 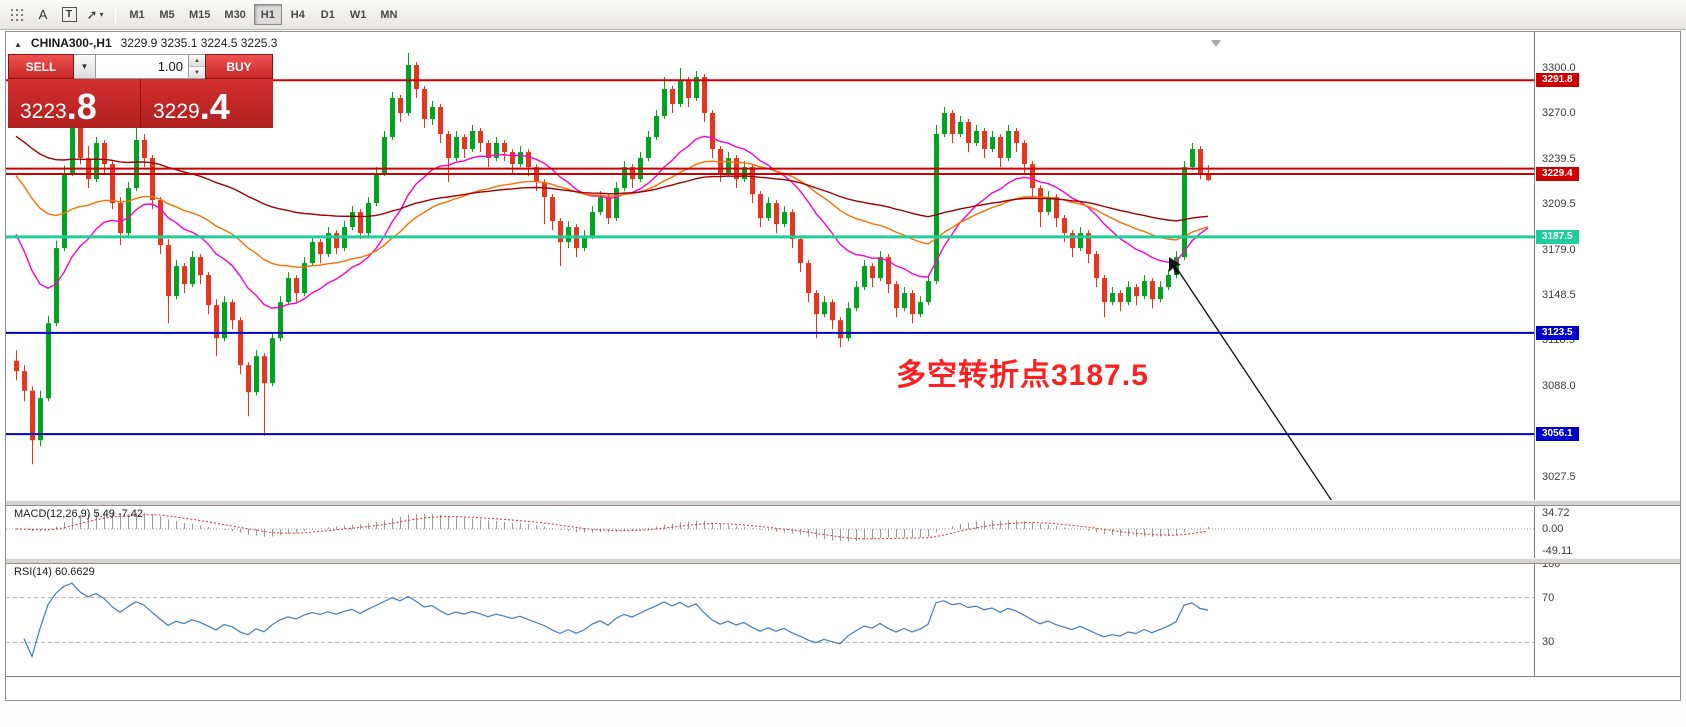 What do you see at coordinates (176, 111) in the screenshot?
I see `buy-price-main: 3229` at bounding box center [176, 111].